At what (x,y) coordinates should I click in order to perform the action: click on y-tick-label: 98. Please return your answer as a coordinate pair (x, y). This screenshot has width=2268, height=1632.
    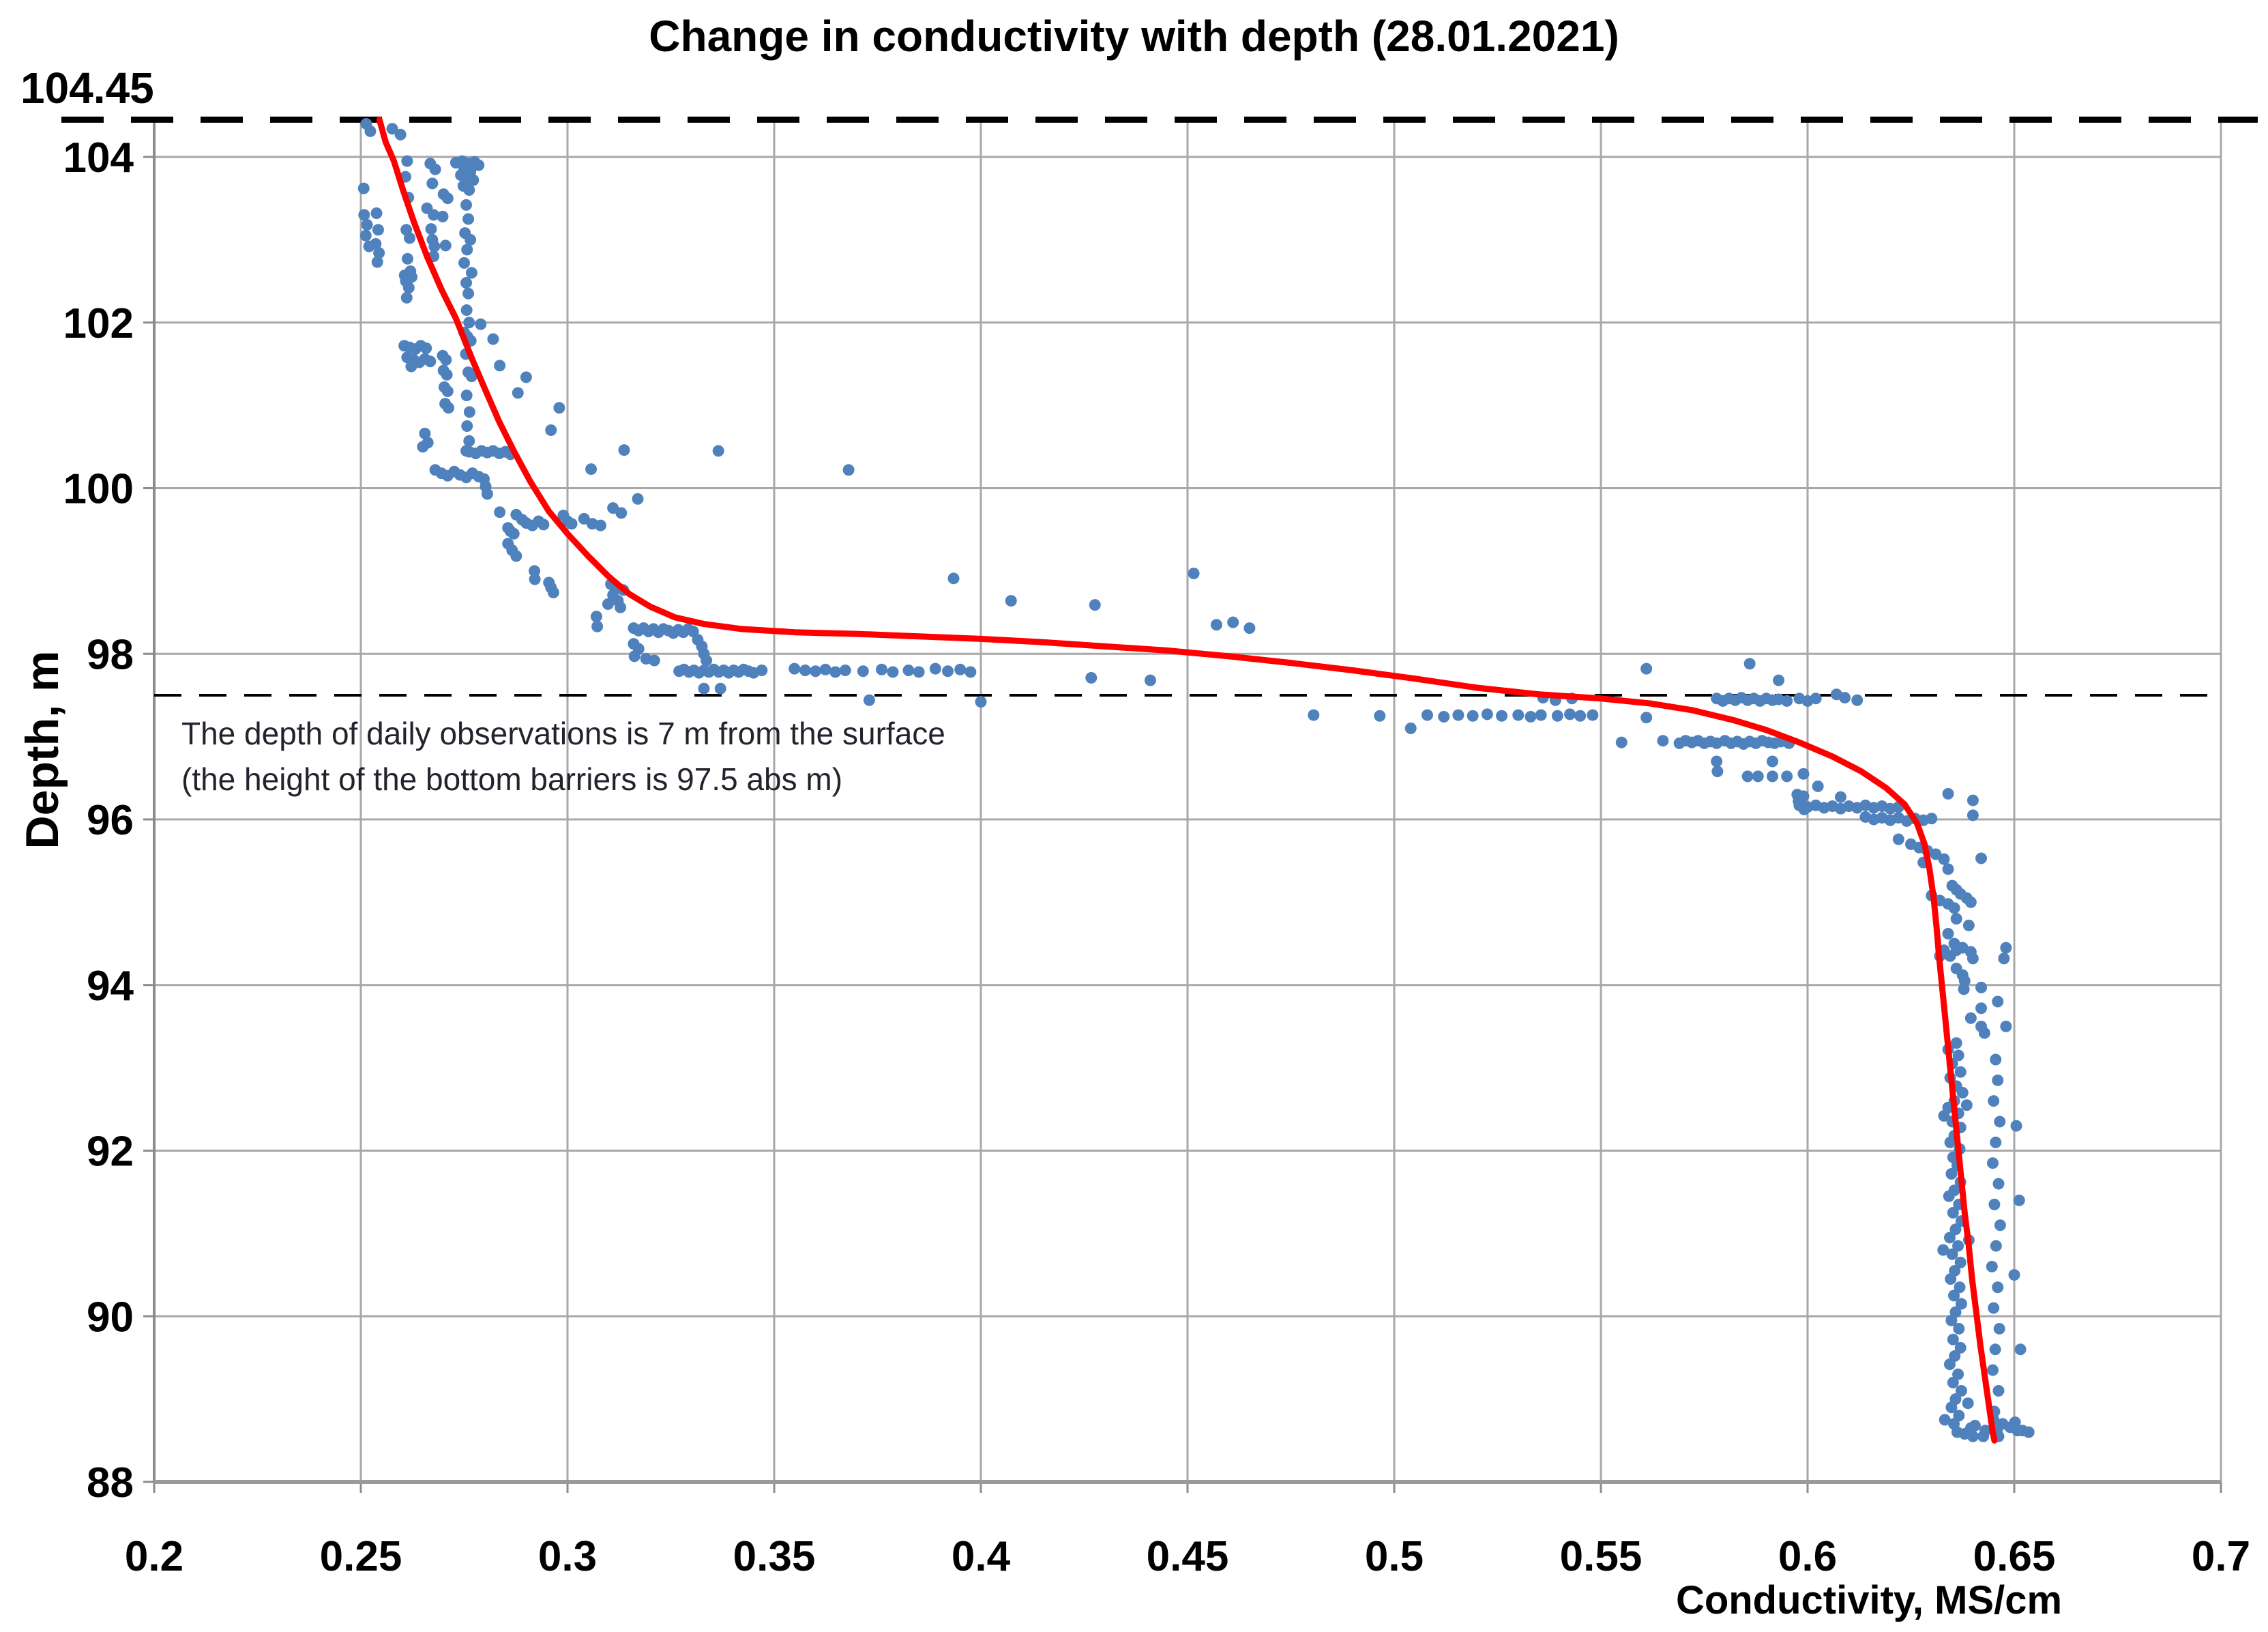
    Looking at the image, I should click on (111, 654).